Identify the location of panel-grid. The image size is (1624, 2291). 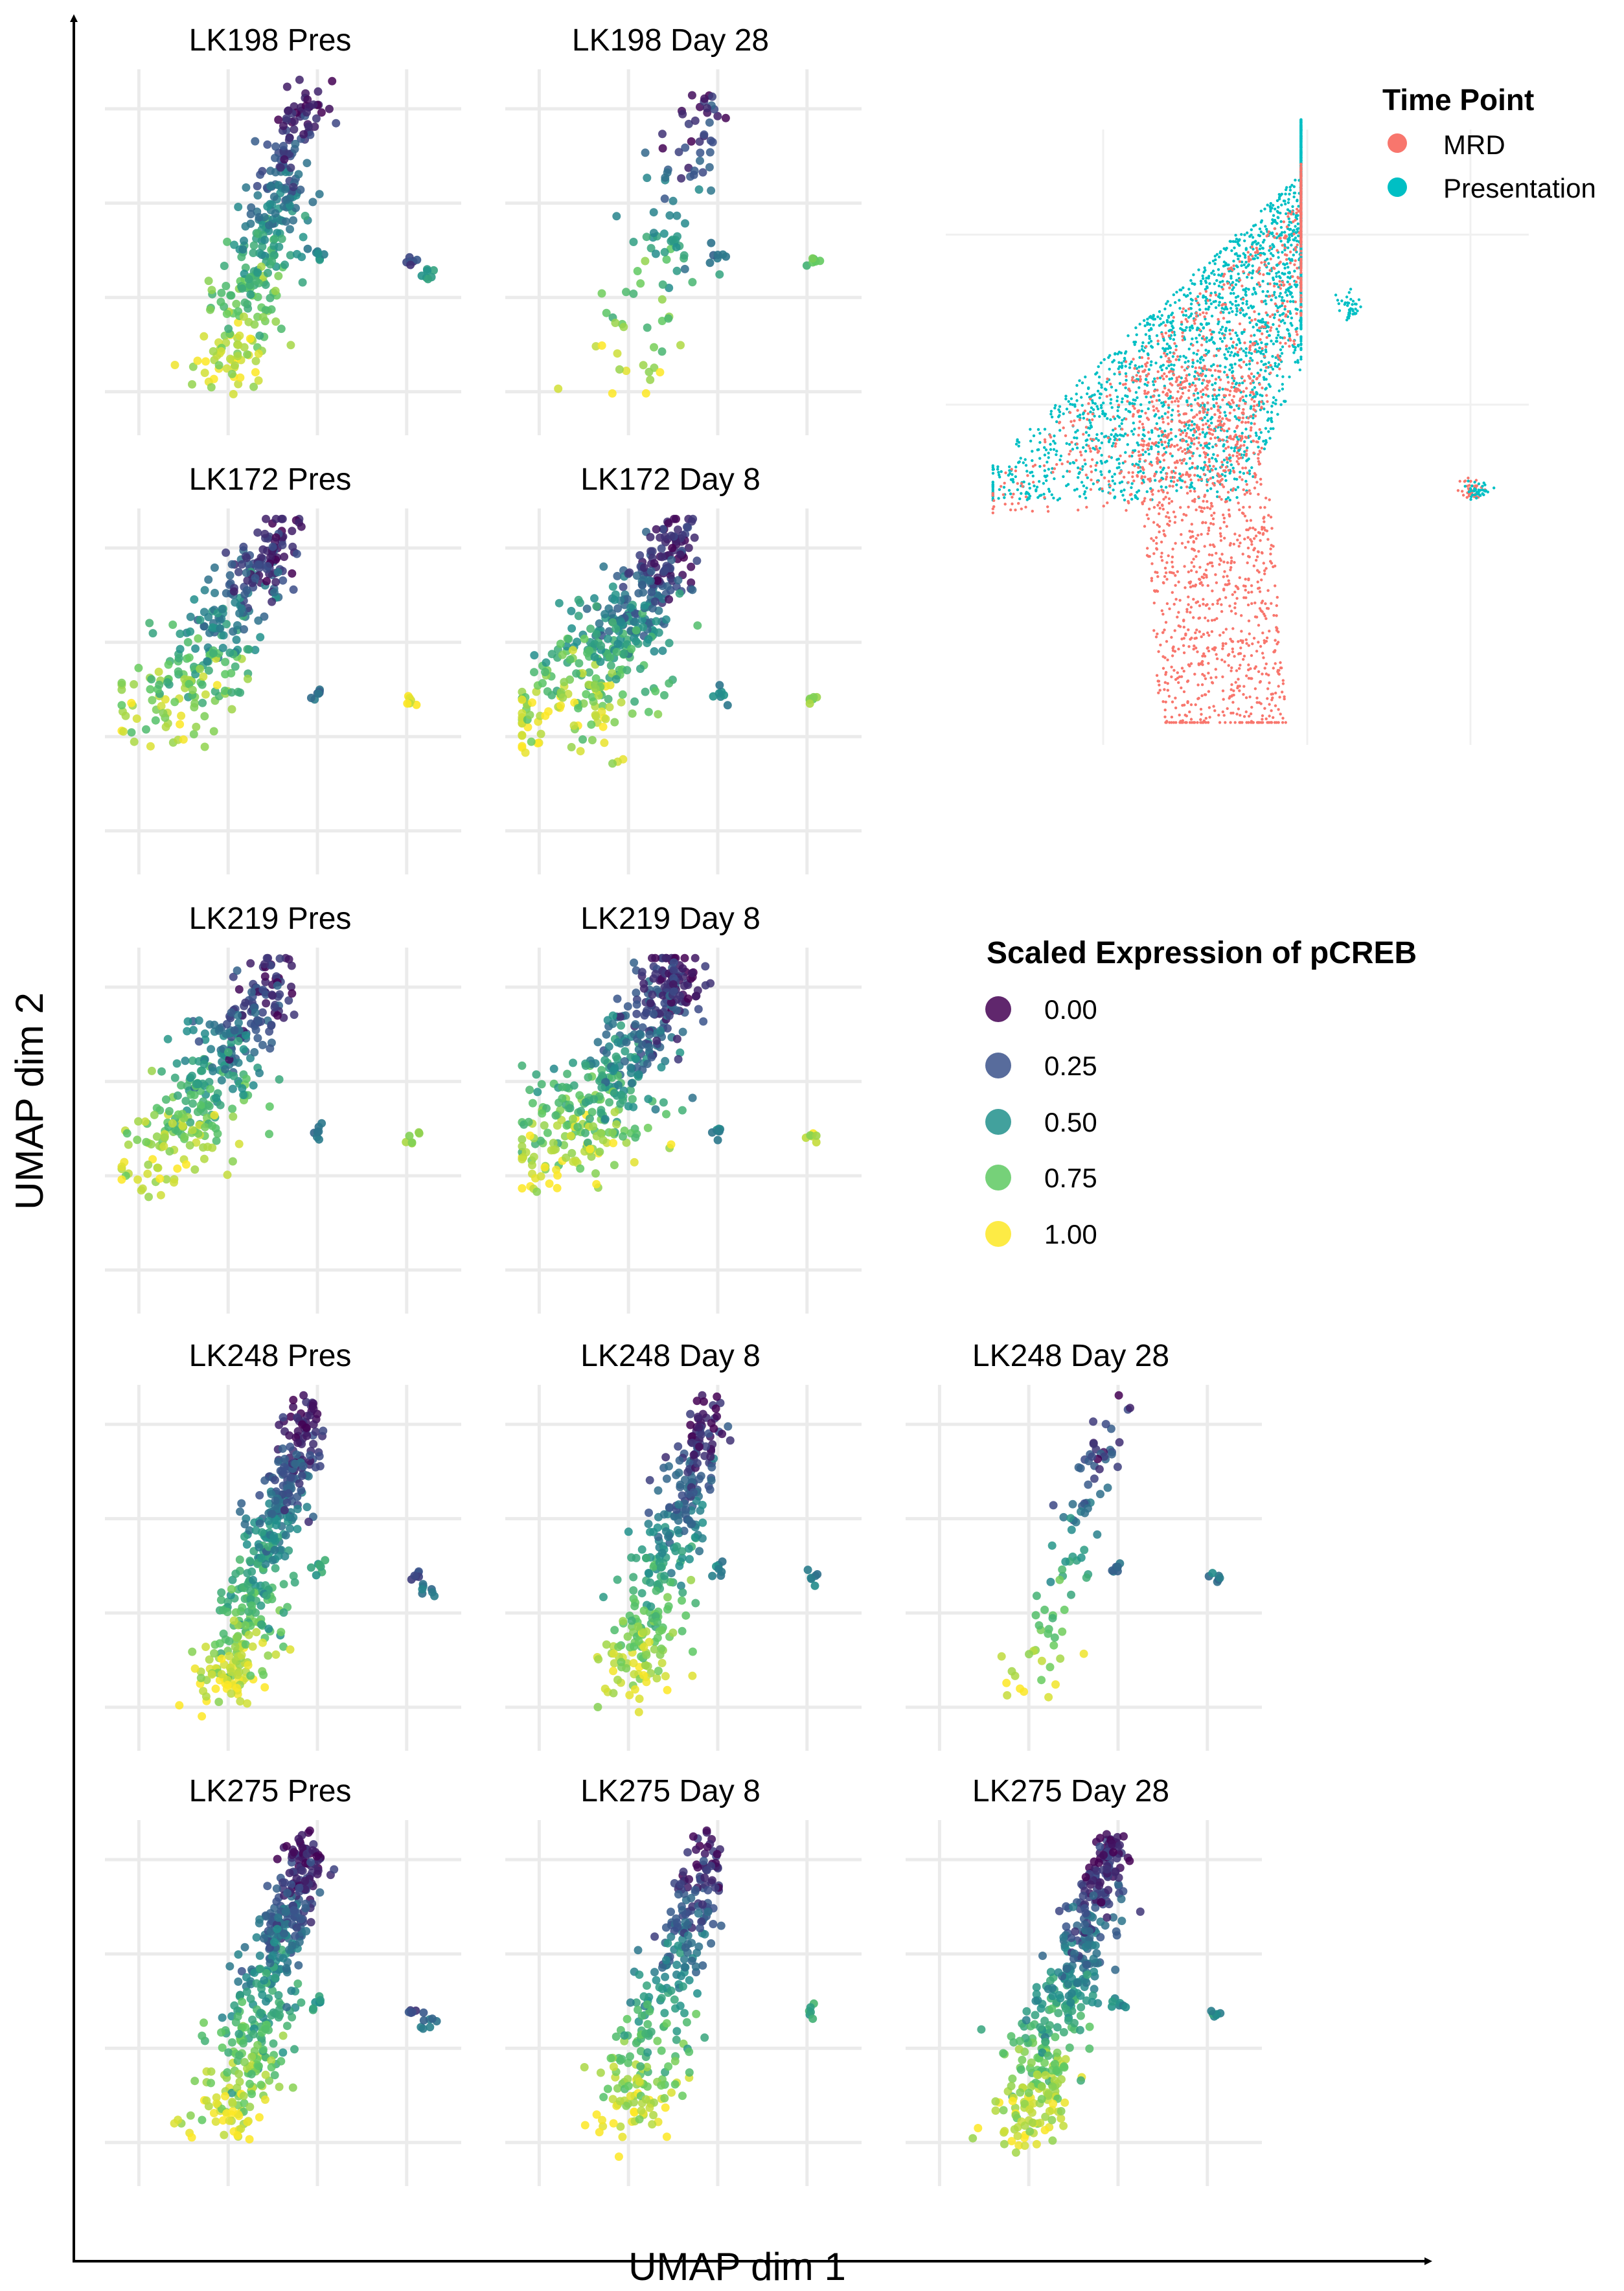
(1084, 1568).